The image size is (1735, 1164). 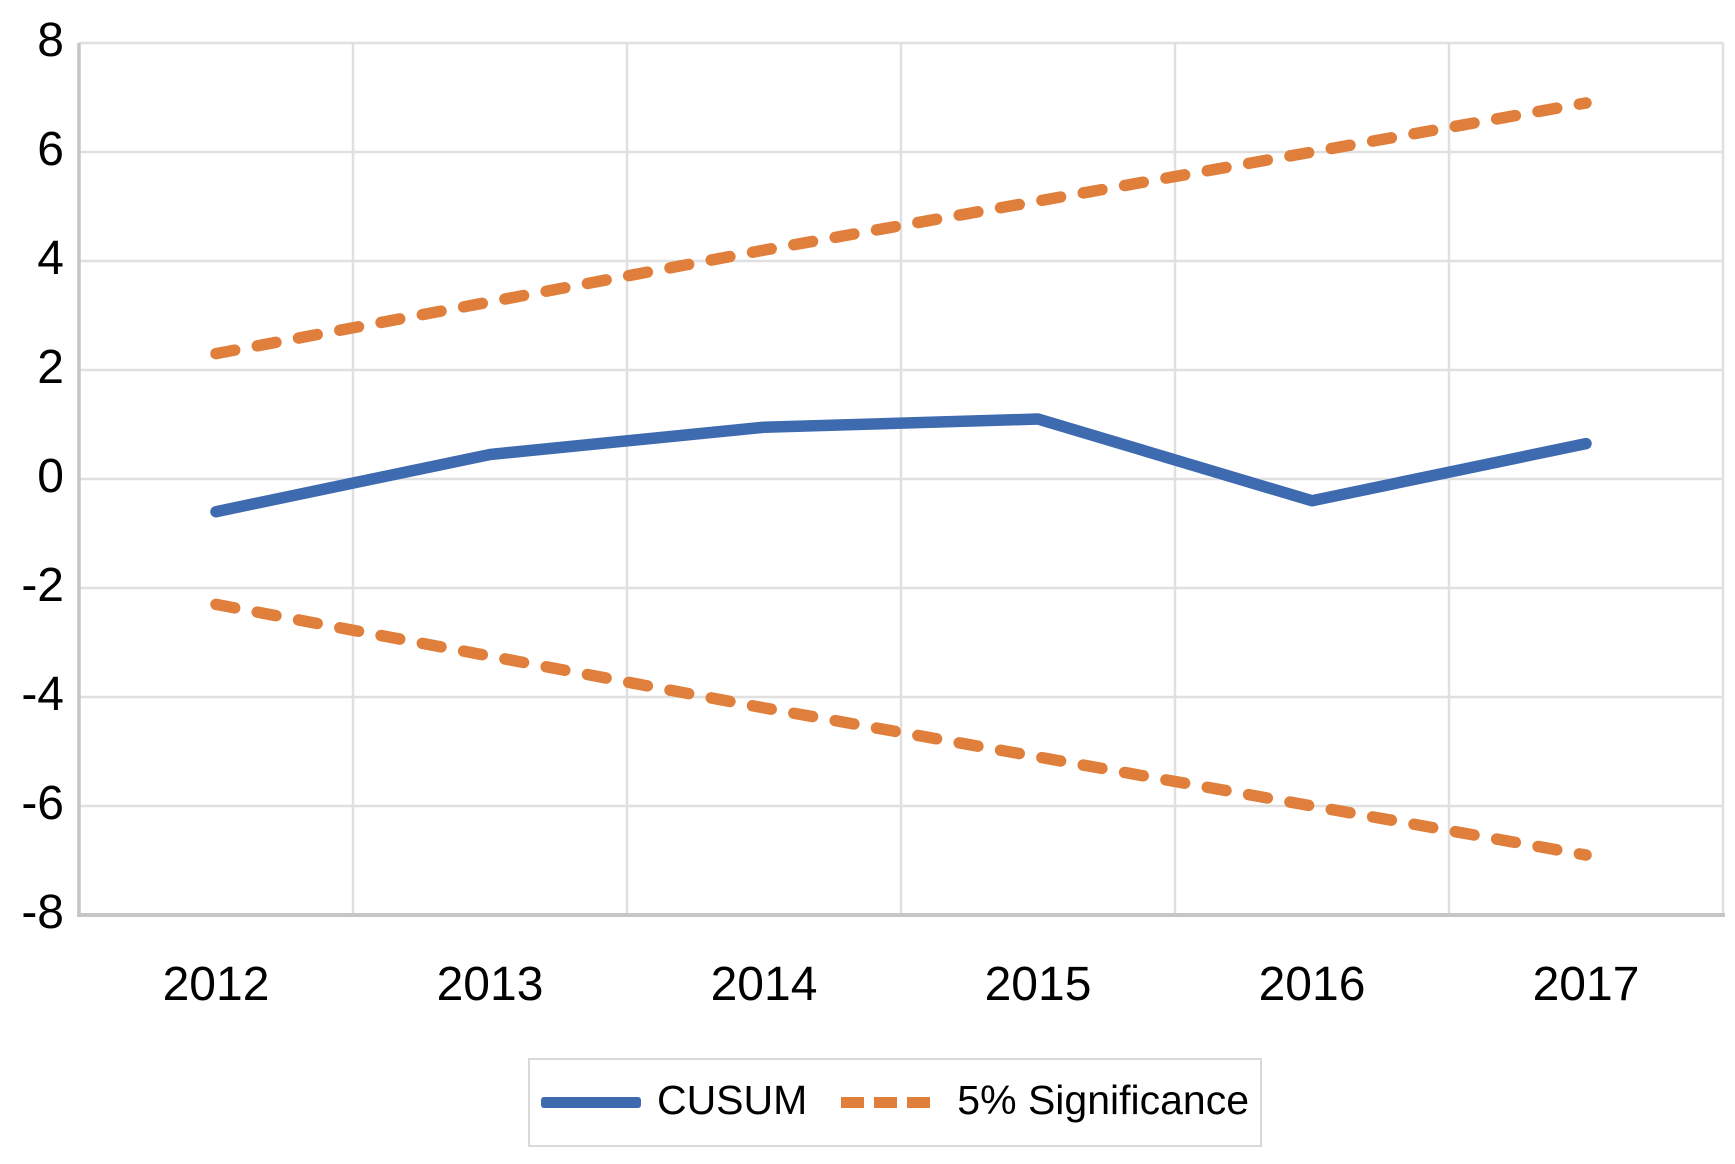 I want to click on y-axis-tick-label: -8, so click(x=42, y=912).